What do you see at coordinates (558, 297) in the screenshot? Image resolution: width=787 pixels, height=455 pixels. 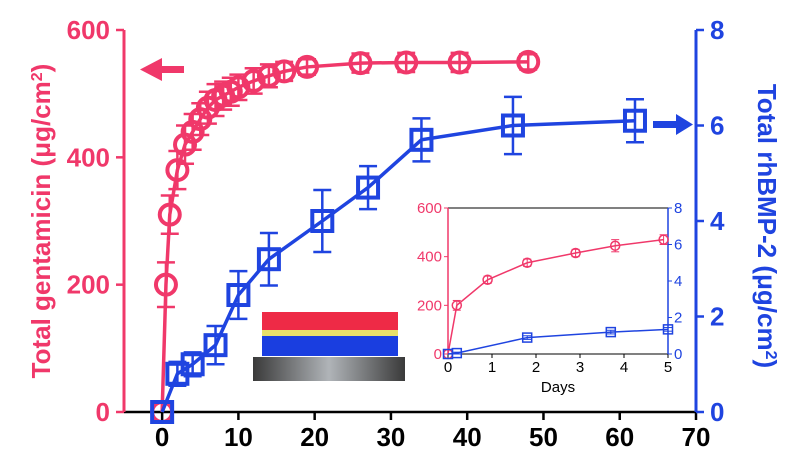 I see `inset-series` at bounding box center [558, 297].